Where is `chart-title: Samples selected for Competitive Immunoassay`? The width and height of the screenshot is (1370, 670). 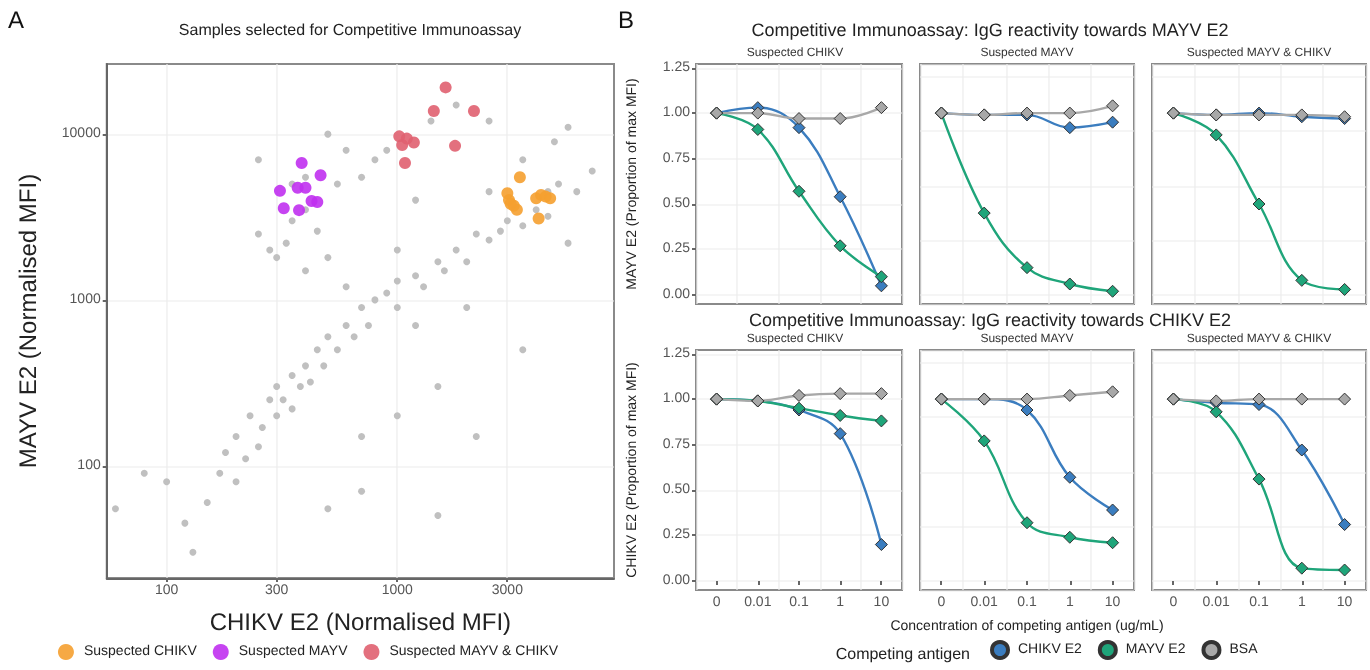
chart-title: Samples selected for Competitive Immunoassay is located at coordinates (350, 30).